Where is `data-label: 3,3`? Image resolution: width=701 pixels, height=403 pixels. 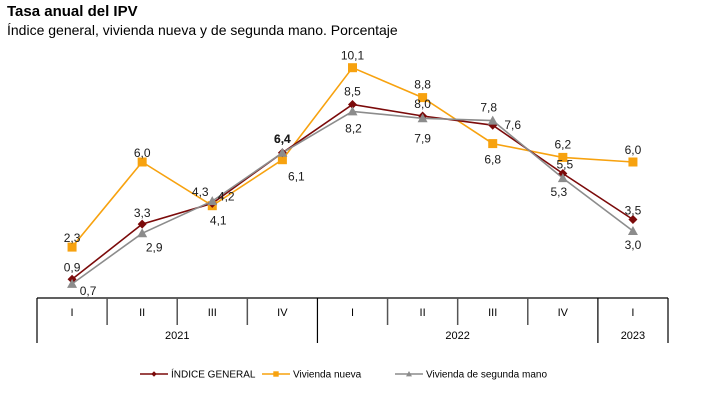
data-label: 3,3 is located at coordinates (142, 213).